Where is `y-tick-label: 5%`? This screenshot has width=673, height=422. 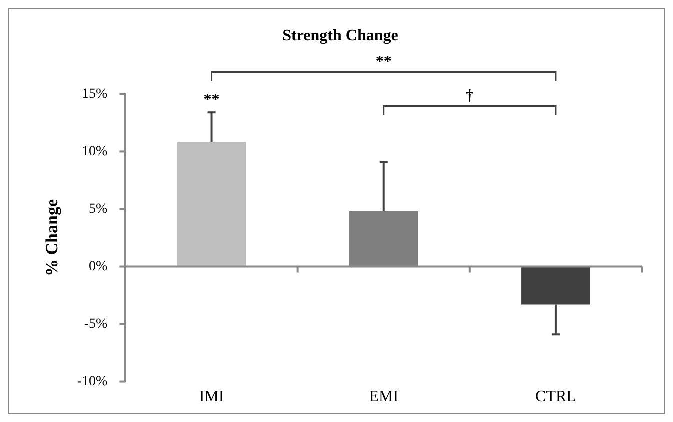 y-tick-label: 5% is located at coordinates (98, 209).